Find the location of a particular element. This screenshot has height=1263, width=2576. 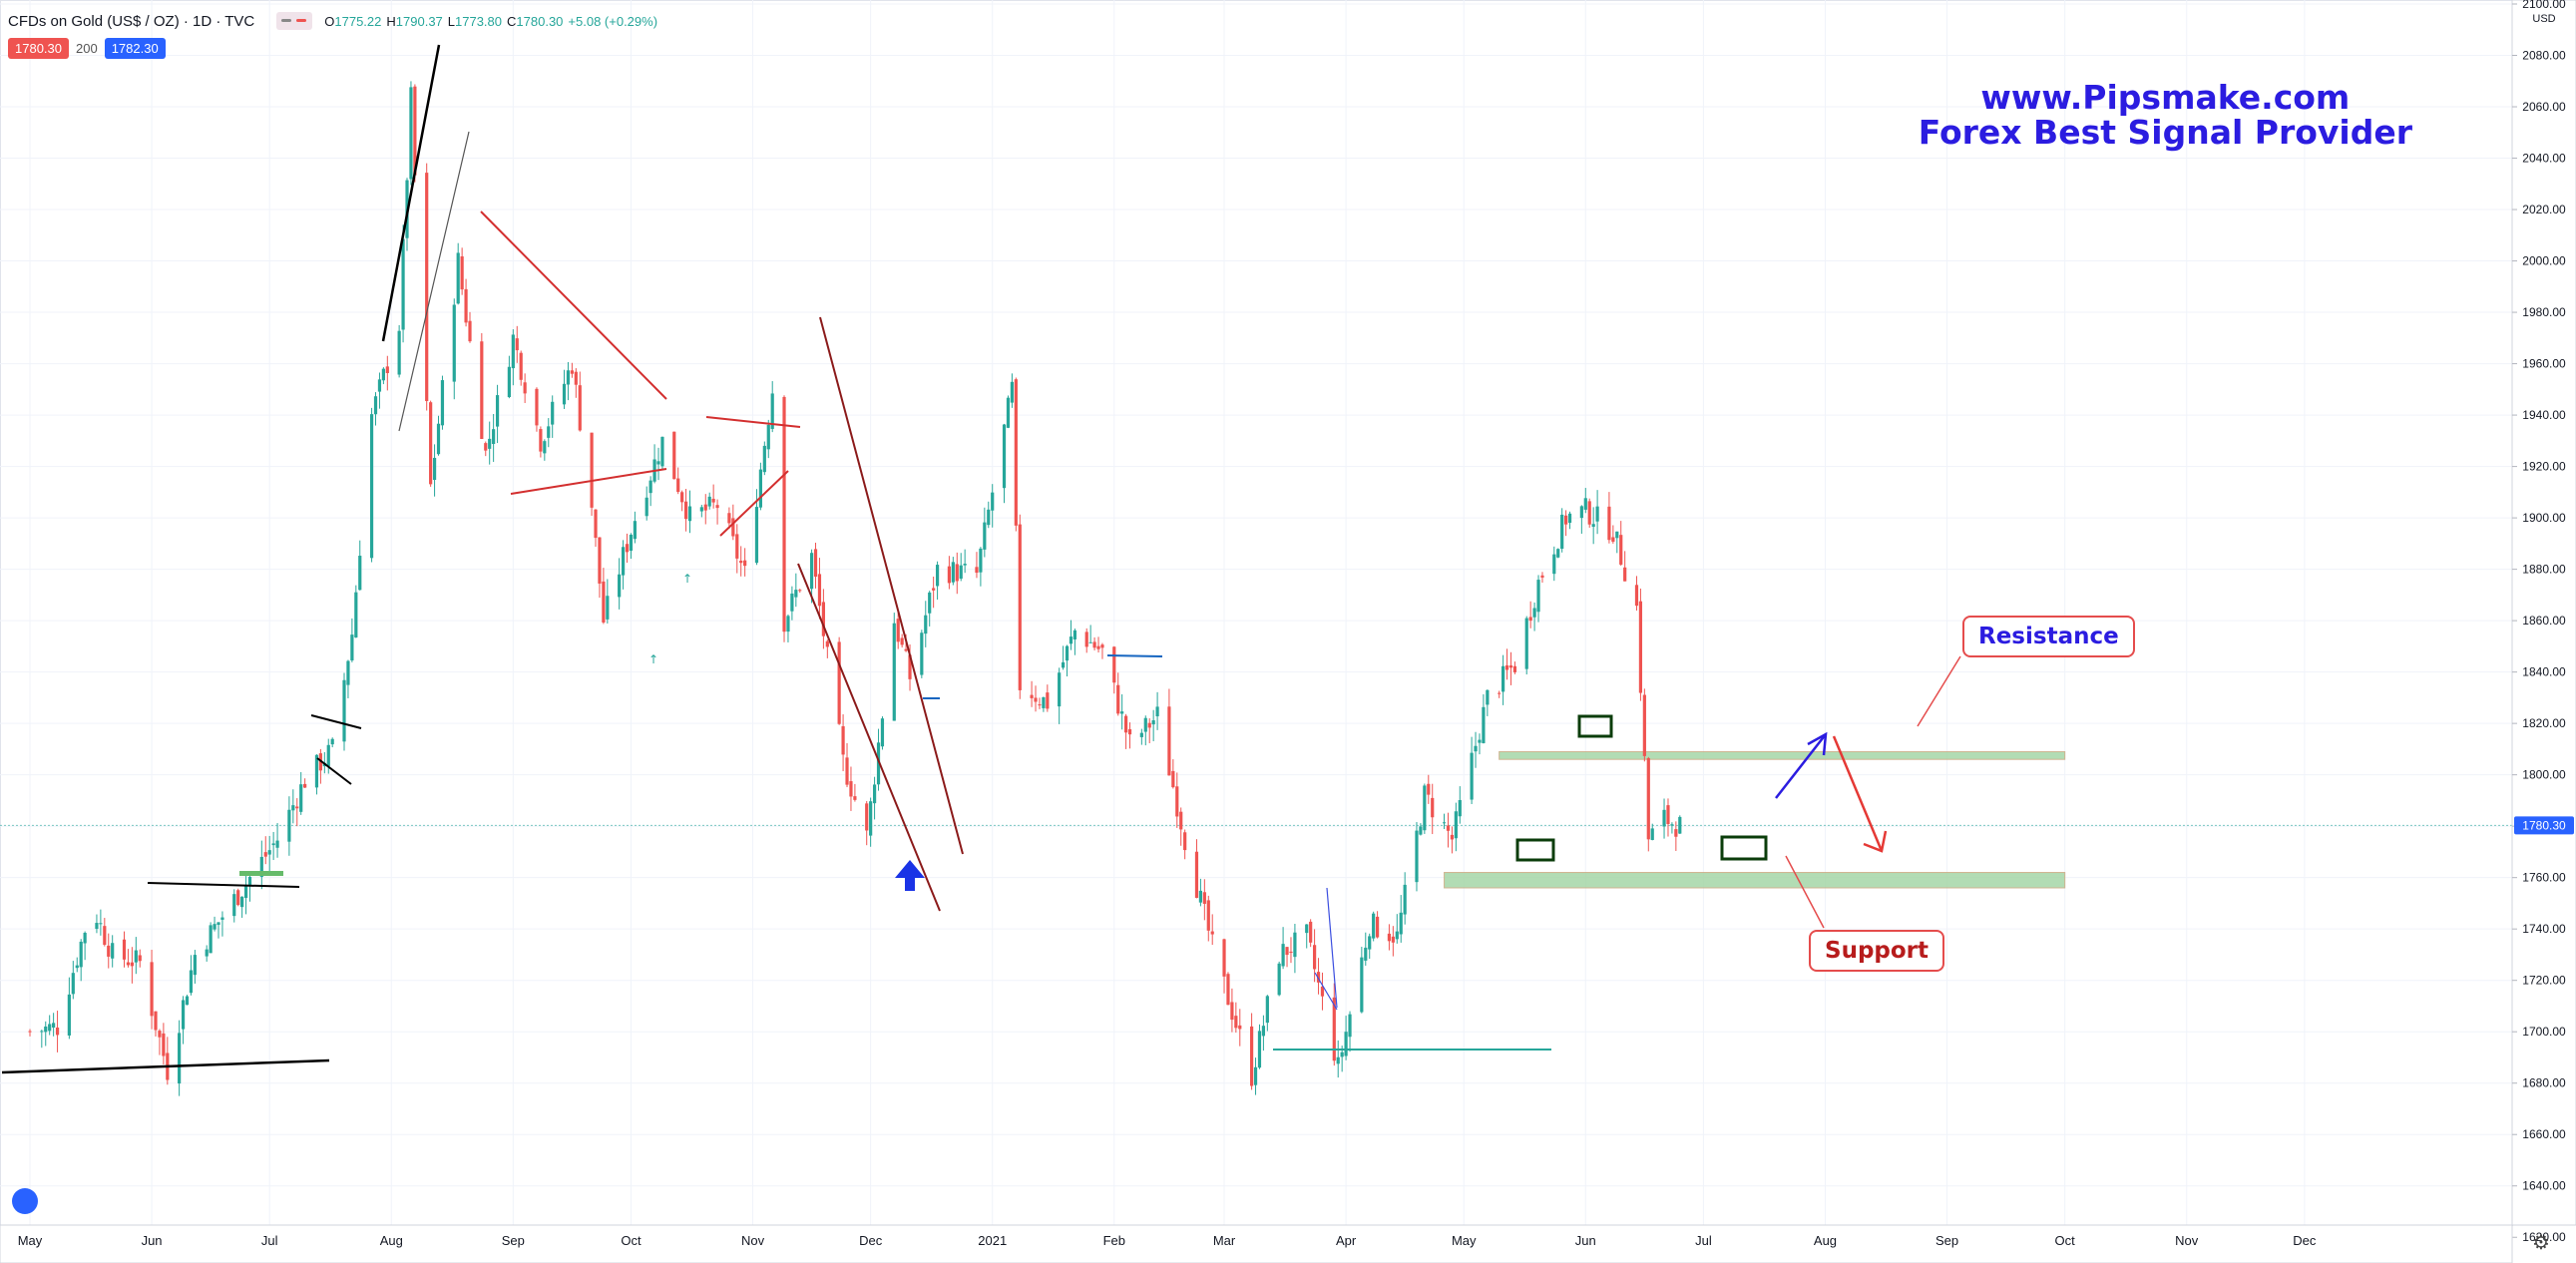

resistance-callout: Resistance is located at coordinates (2048, 637).